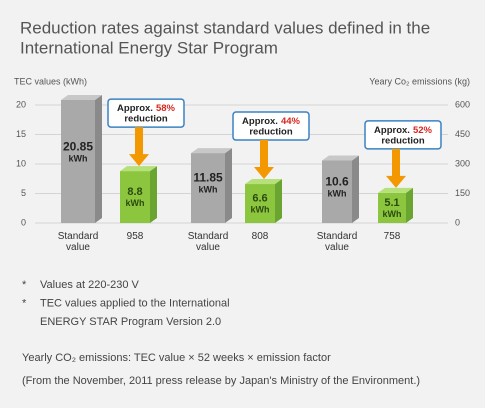 The width and height of the screenshot is (485, 408). Describe the element at coordinates (78, 147) in the screenshot. I see `label-line: 20.85` at that location.